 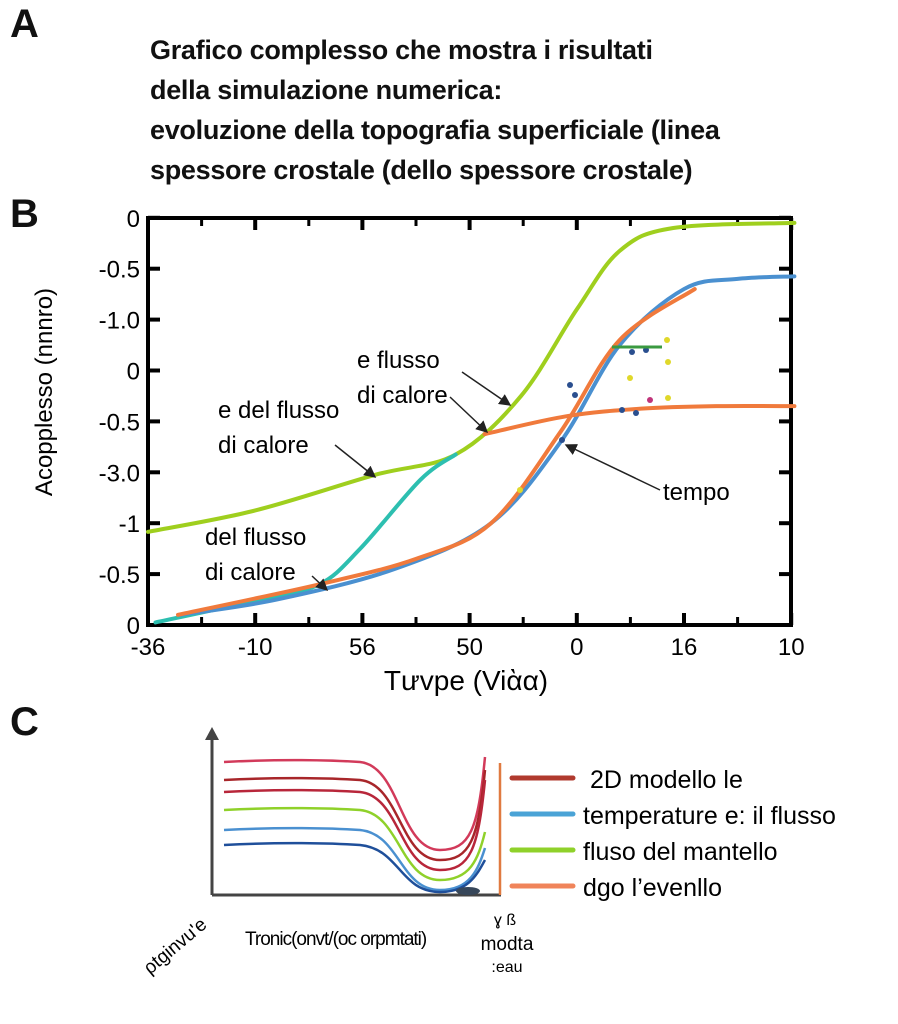 I want to click on y-tick-label: -3.0, so click(x=119, y=473).